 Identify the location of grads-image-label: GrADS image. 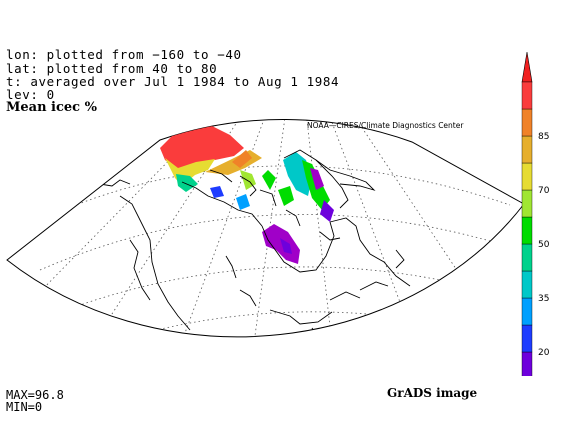
(432, 393).